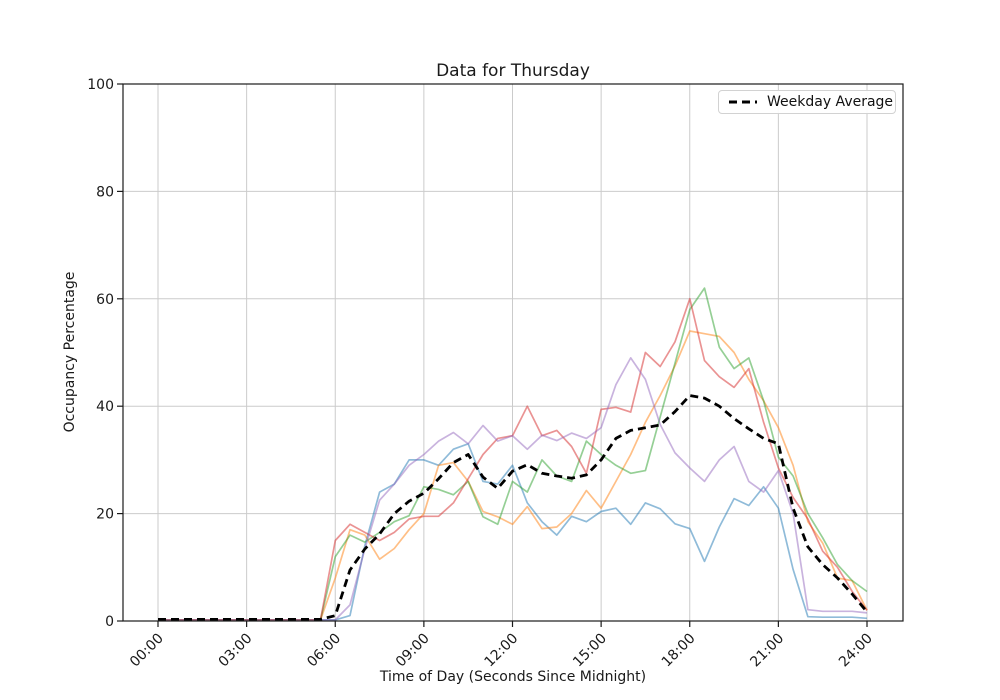 Image resolution: width=1000 pixels, height=700 pixels. Describe the element at coordinates (413, 651) in the screenshot. I see `x-tick-label: 09:00` at that location.